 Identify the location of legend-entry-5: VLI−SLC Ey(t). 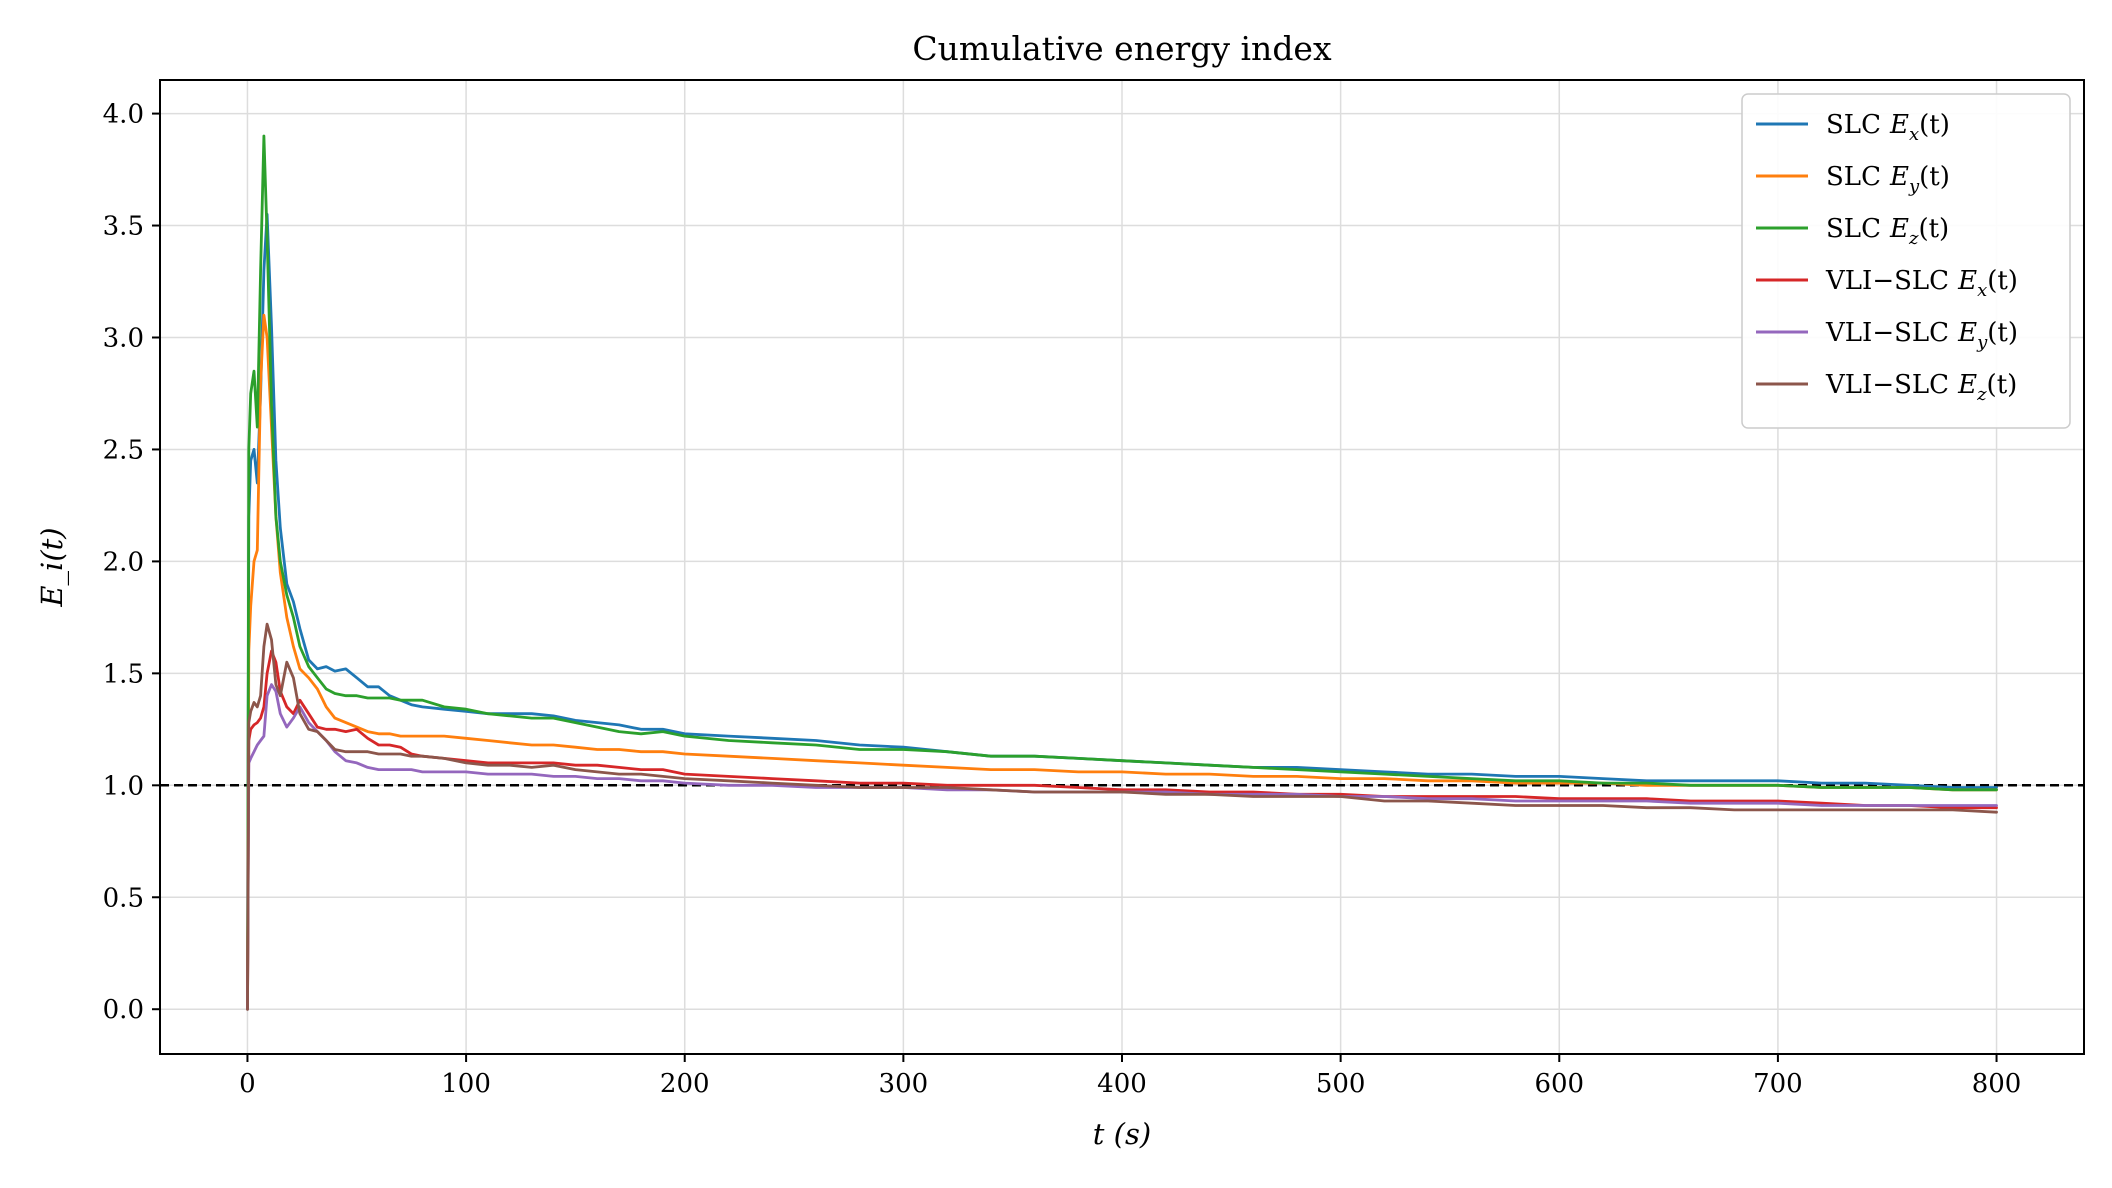
(1921, 335).